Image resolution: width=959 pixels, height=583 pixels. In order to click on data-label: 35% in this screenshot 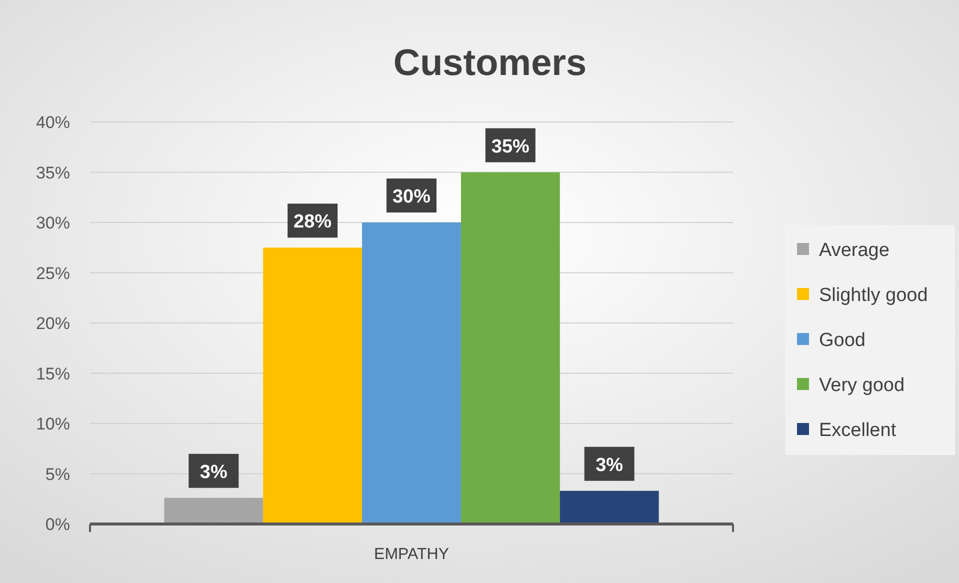, I will do `click(510, 147)`.